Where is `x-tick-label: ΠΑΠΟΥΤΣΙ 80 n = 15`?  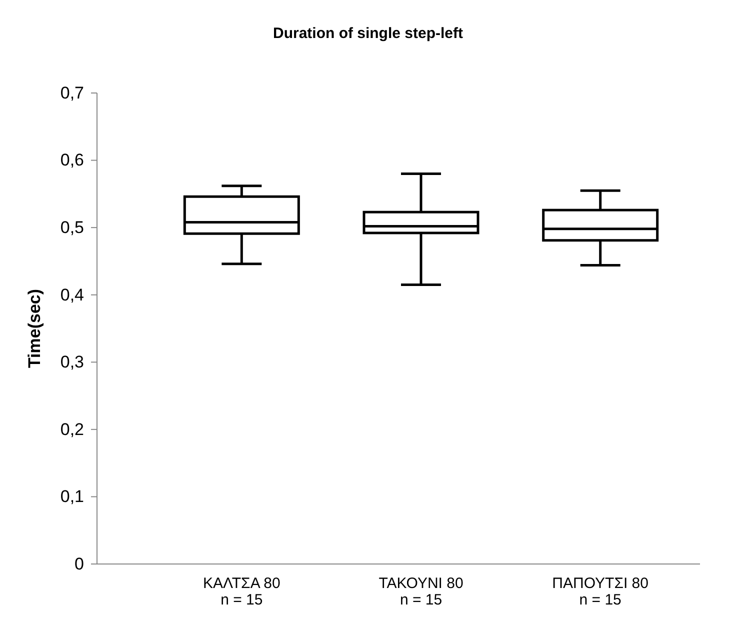 x-tick-label: ΠΑΠΟΥΤΣΙ 80 n = 15 is located at coordinates (600, 591).